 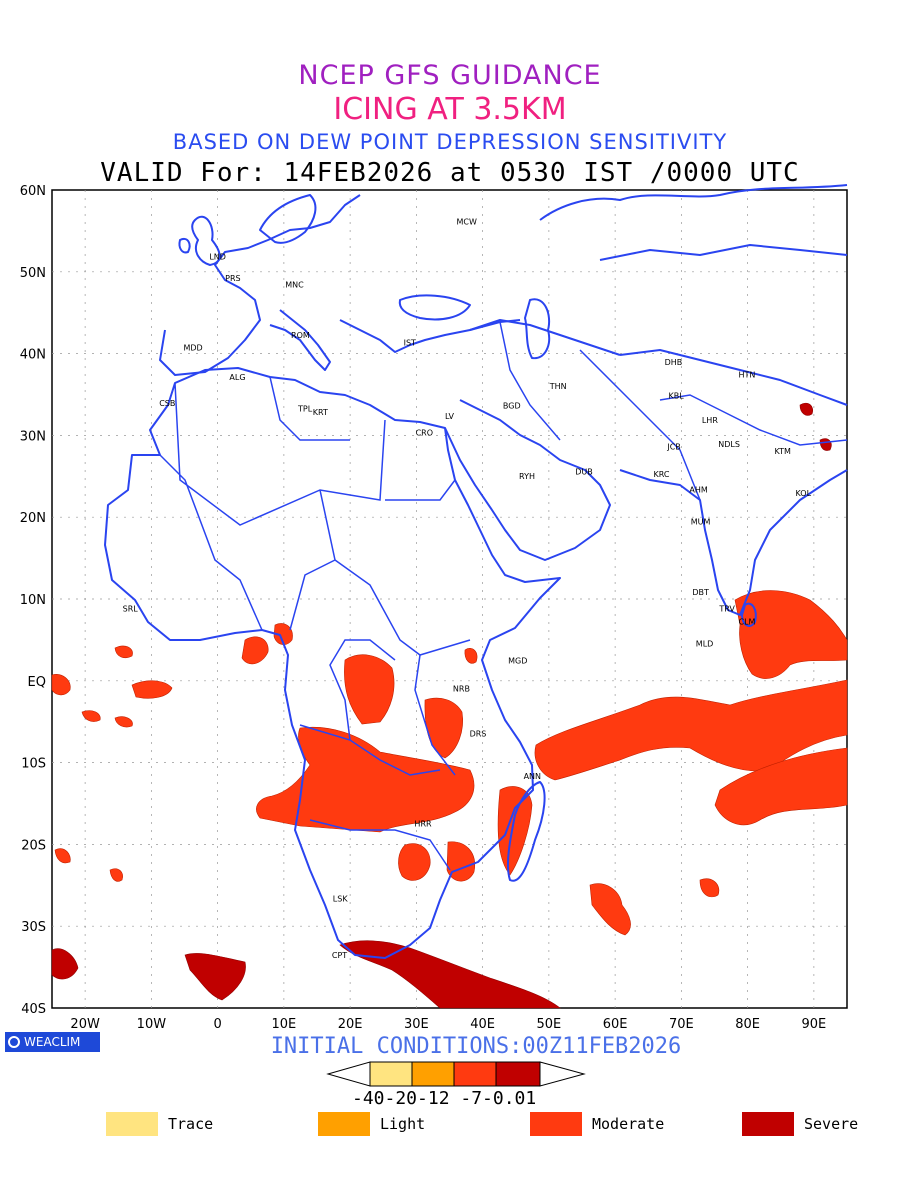 What do you see at coordinates (662, 474) in the screenshot?
I see `station-label-krc: KRC` at bounding box center [662, 474].